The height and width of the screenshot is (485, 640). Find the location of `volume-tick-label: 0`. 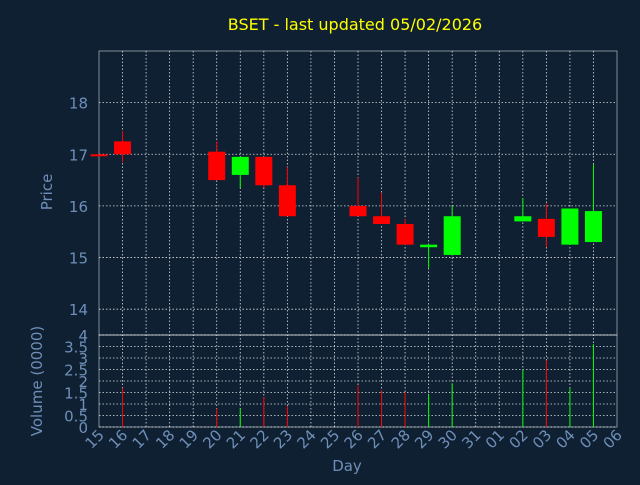

volume-tick-label: 0 is located at coordinates (83, 428).